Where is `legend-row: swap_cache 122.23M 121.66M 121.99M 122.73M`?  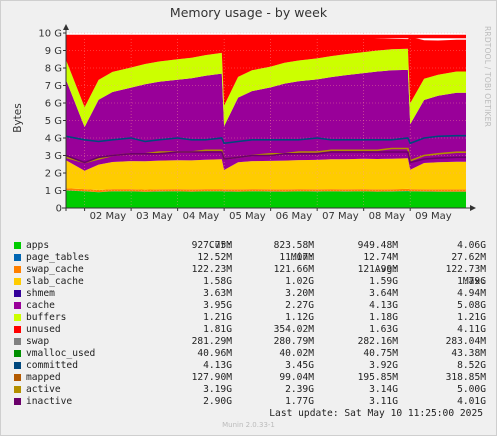 legend-row: swap_cache 122.23M 121.66M 121.99M 122.73M is located at coordinates (252, 270).